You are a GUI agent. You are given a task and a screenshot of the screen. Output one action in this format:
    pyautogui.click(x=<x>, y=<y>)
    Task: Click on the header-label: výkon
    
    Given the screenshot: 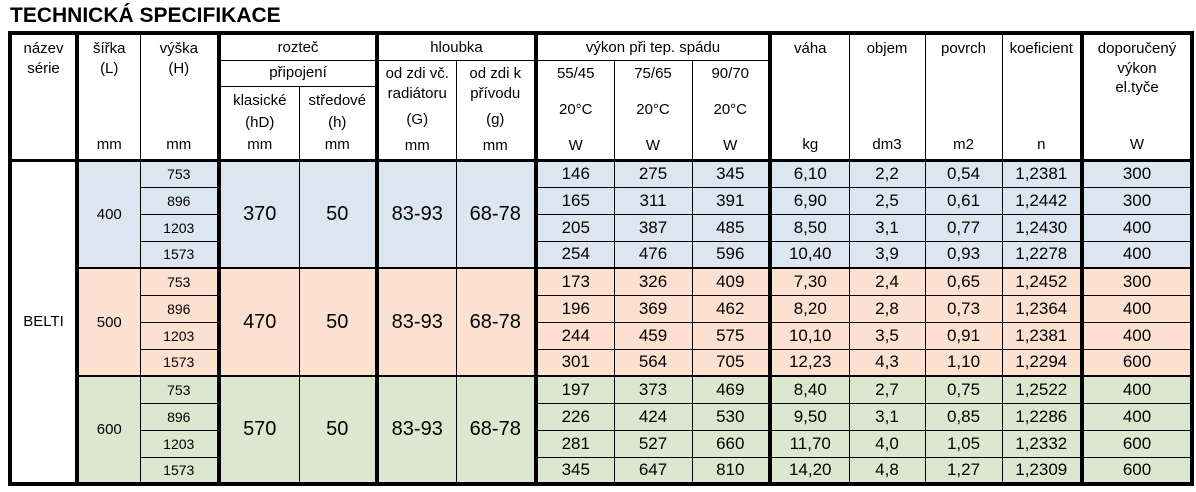 What is the action you would take?
    pyautogui.click(x=1137, y=68)
    